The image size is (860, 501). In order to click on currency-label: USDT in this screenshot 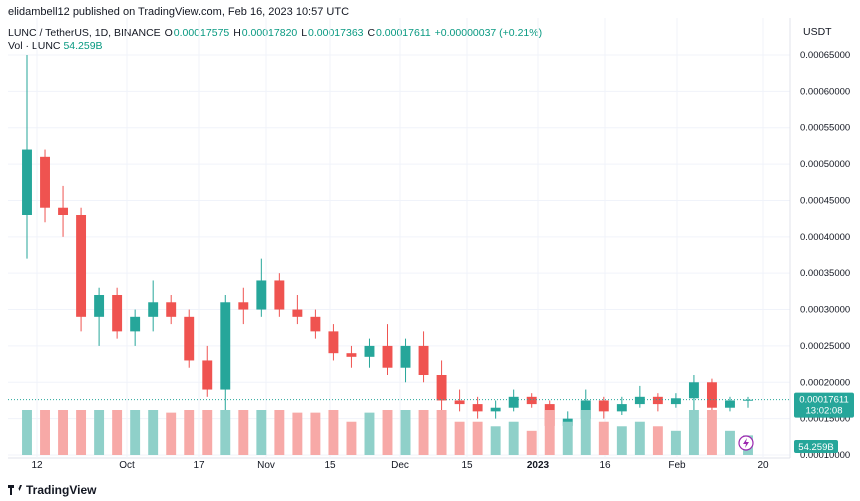, I will do `click(817, 32)`.